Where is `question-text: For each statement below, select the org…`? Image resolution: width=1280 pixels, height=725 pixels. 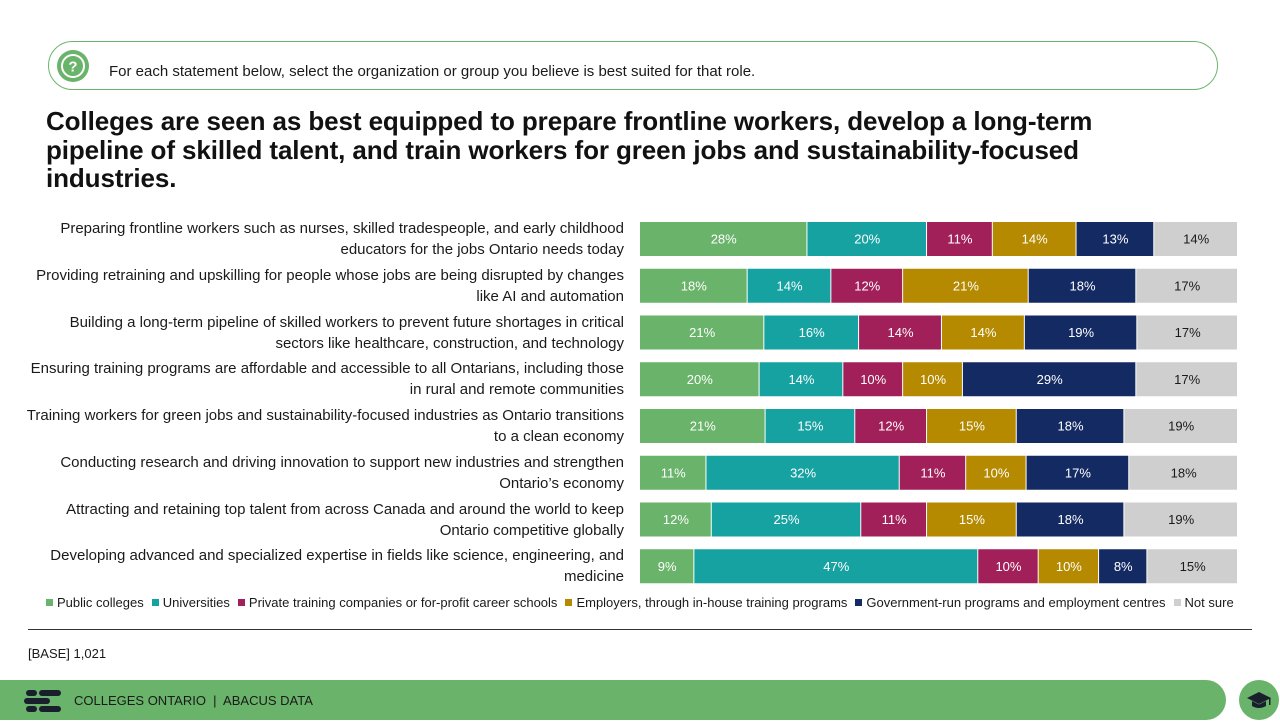 question-text: For each statement below, select the org… is located at coordinates (432, 71).